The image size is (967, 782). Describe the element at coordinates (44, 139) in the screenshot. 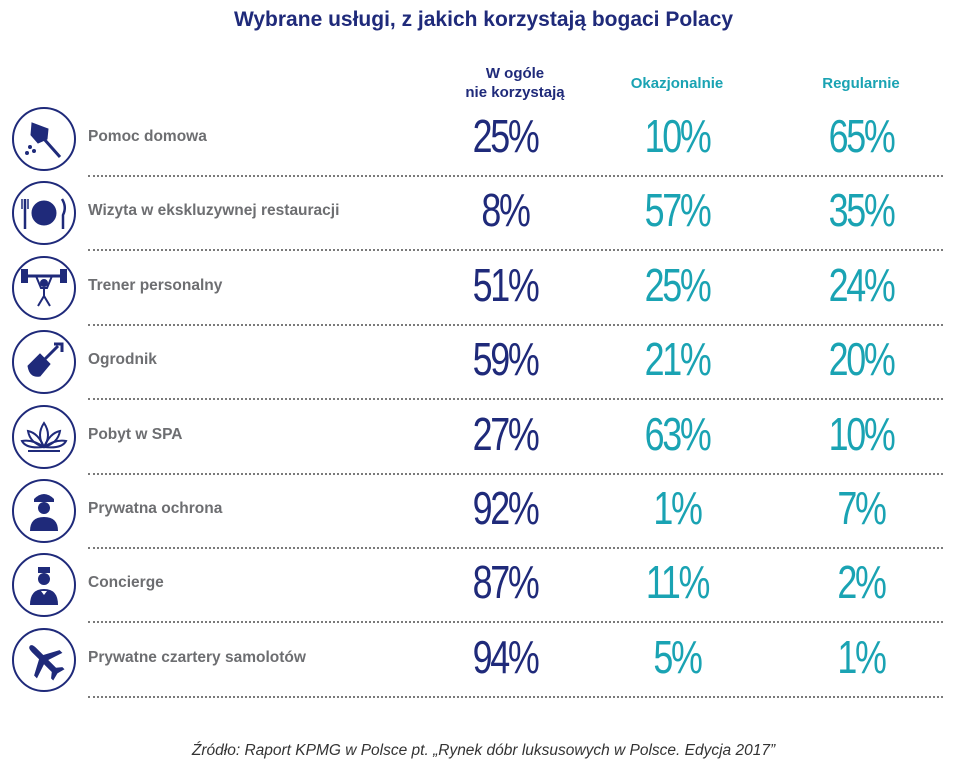

I see `feather-duster-icon` at that location.